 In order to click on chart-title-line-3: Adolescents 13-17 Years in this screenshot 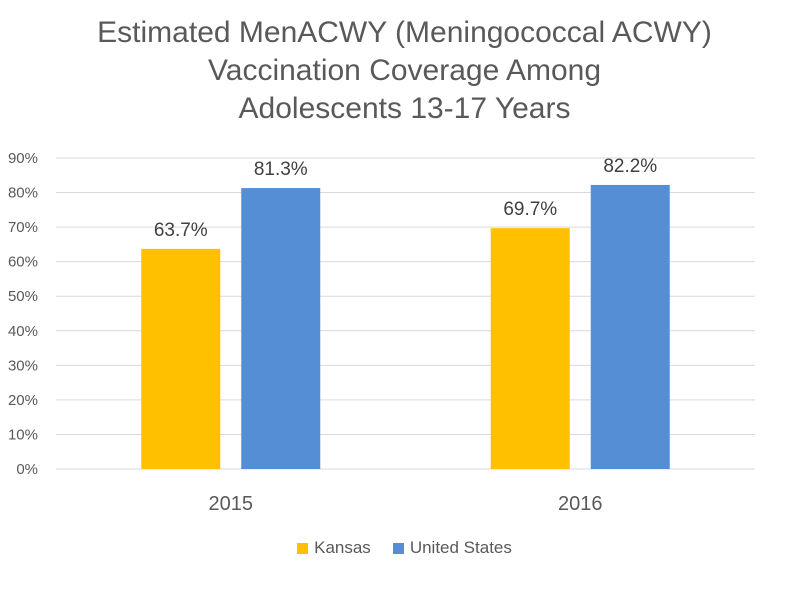, I will do `click(404, 108)`.